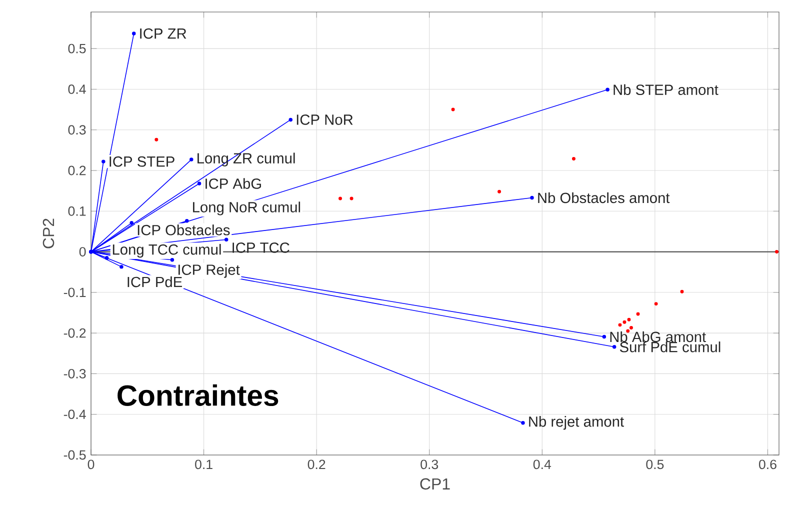 The width and height of the screenshot is (803, 509). I want to click on x-tick-label: 0.3, so click(429, 465).